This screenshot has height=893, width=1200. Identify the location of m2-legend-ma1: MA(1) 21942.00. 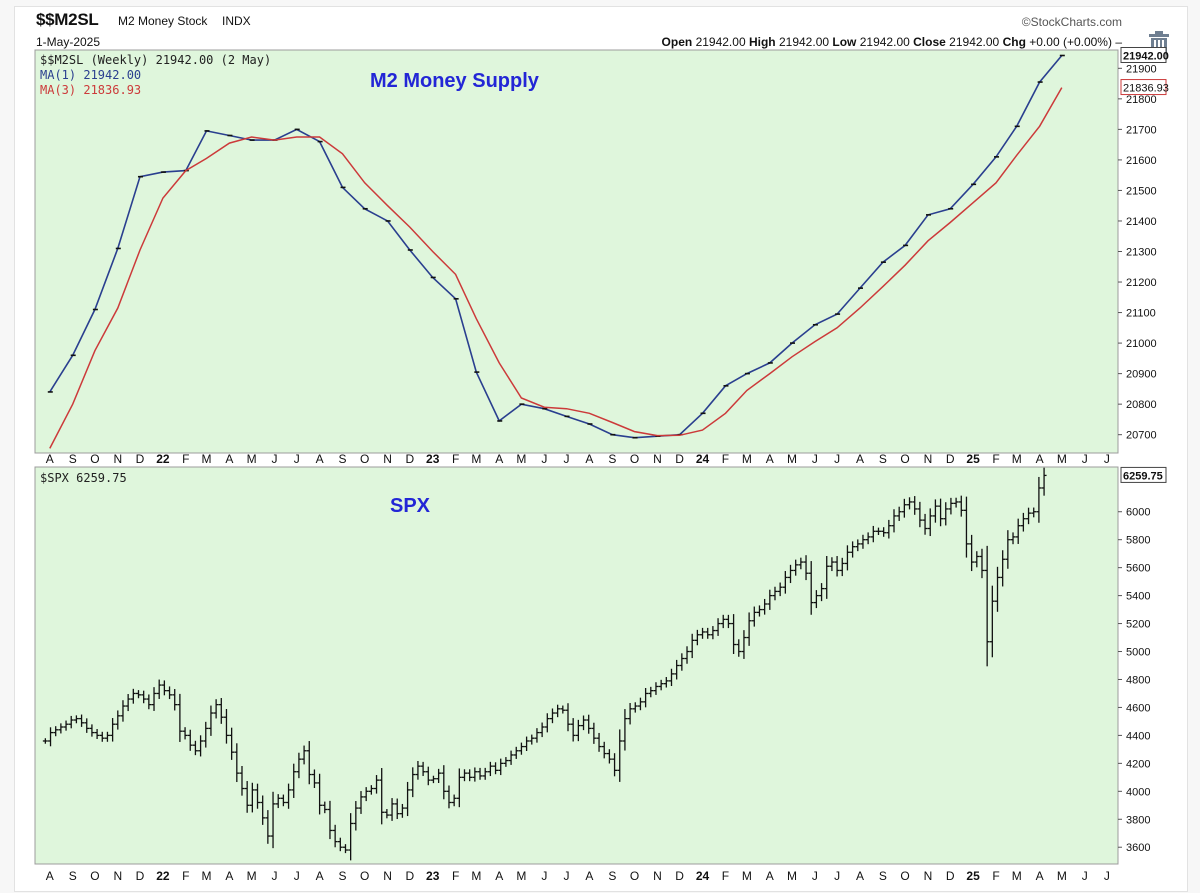
(90, 75).